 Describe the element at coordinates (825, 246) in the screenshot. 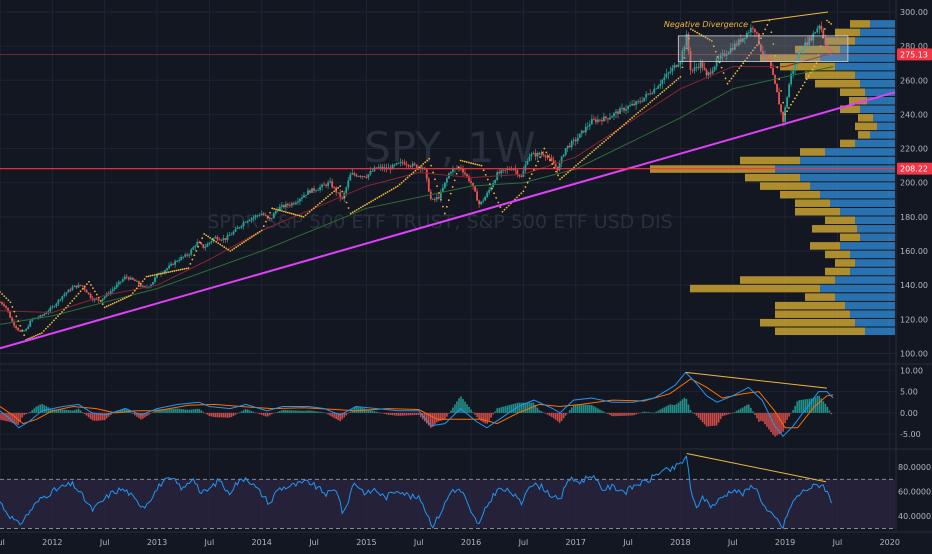

I see `volume-profile-bar-down` at that location.